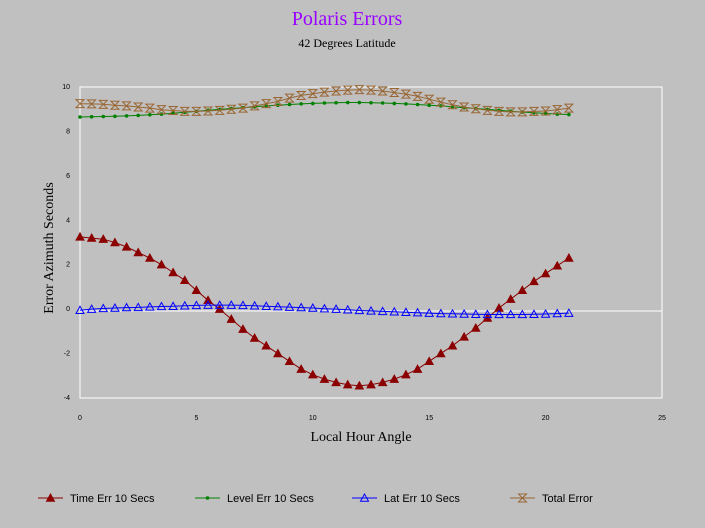 This screenshot has width=705, height=528. Describe the element at coordinates (546, 418) in the screenshot. I see `x-tick-label: 20` at that location.